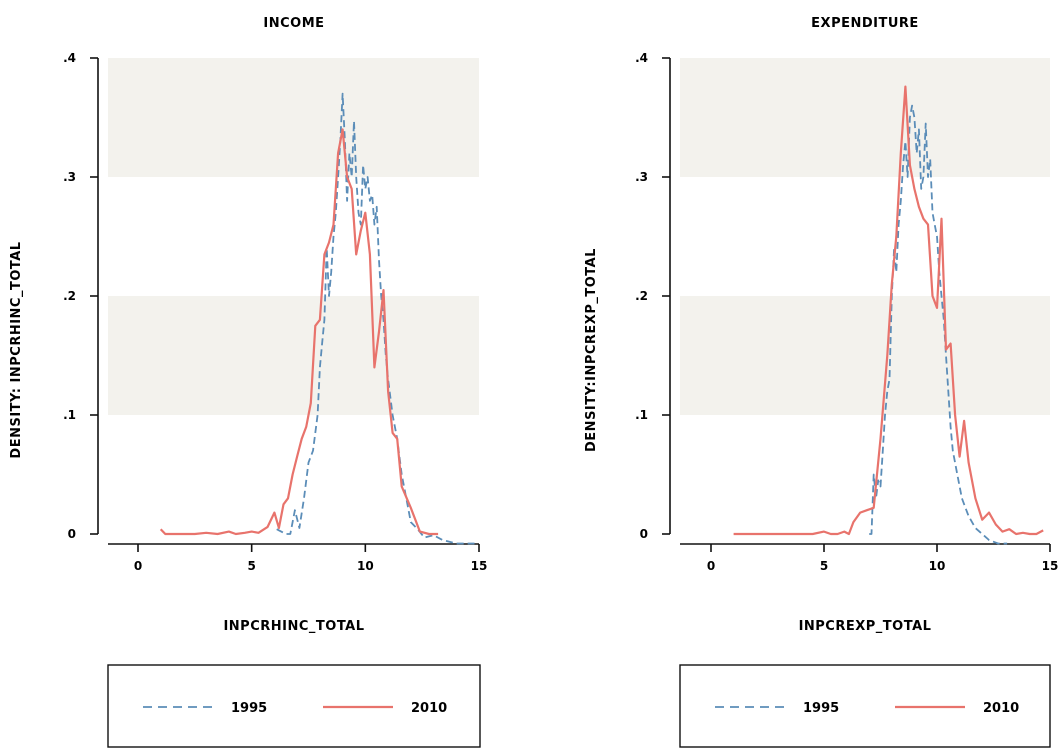  Describe the element at coordinates (591, 350) in the screenshot. I see `y-axis-label: DENSITY:INPCREXP_TOTAL` at that location.